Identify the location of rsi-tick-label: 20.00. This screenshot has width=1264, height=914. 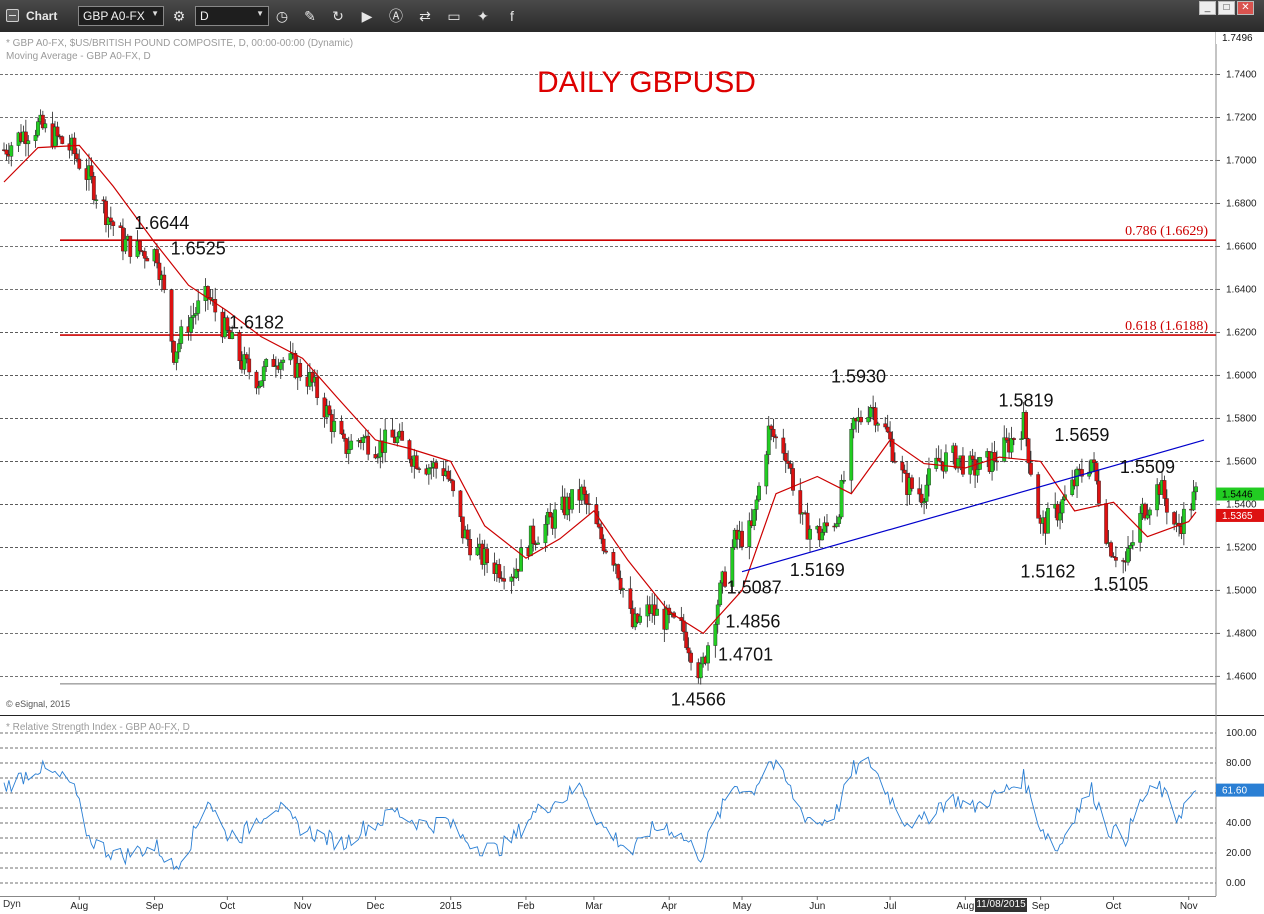
(1238, 853).